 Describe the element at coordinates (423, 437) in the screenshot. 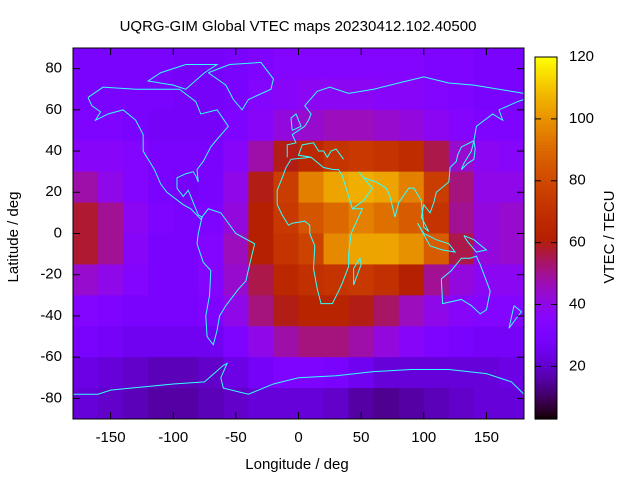

I see `x-tick-label: 100` at that location.